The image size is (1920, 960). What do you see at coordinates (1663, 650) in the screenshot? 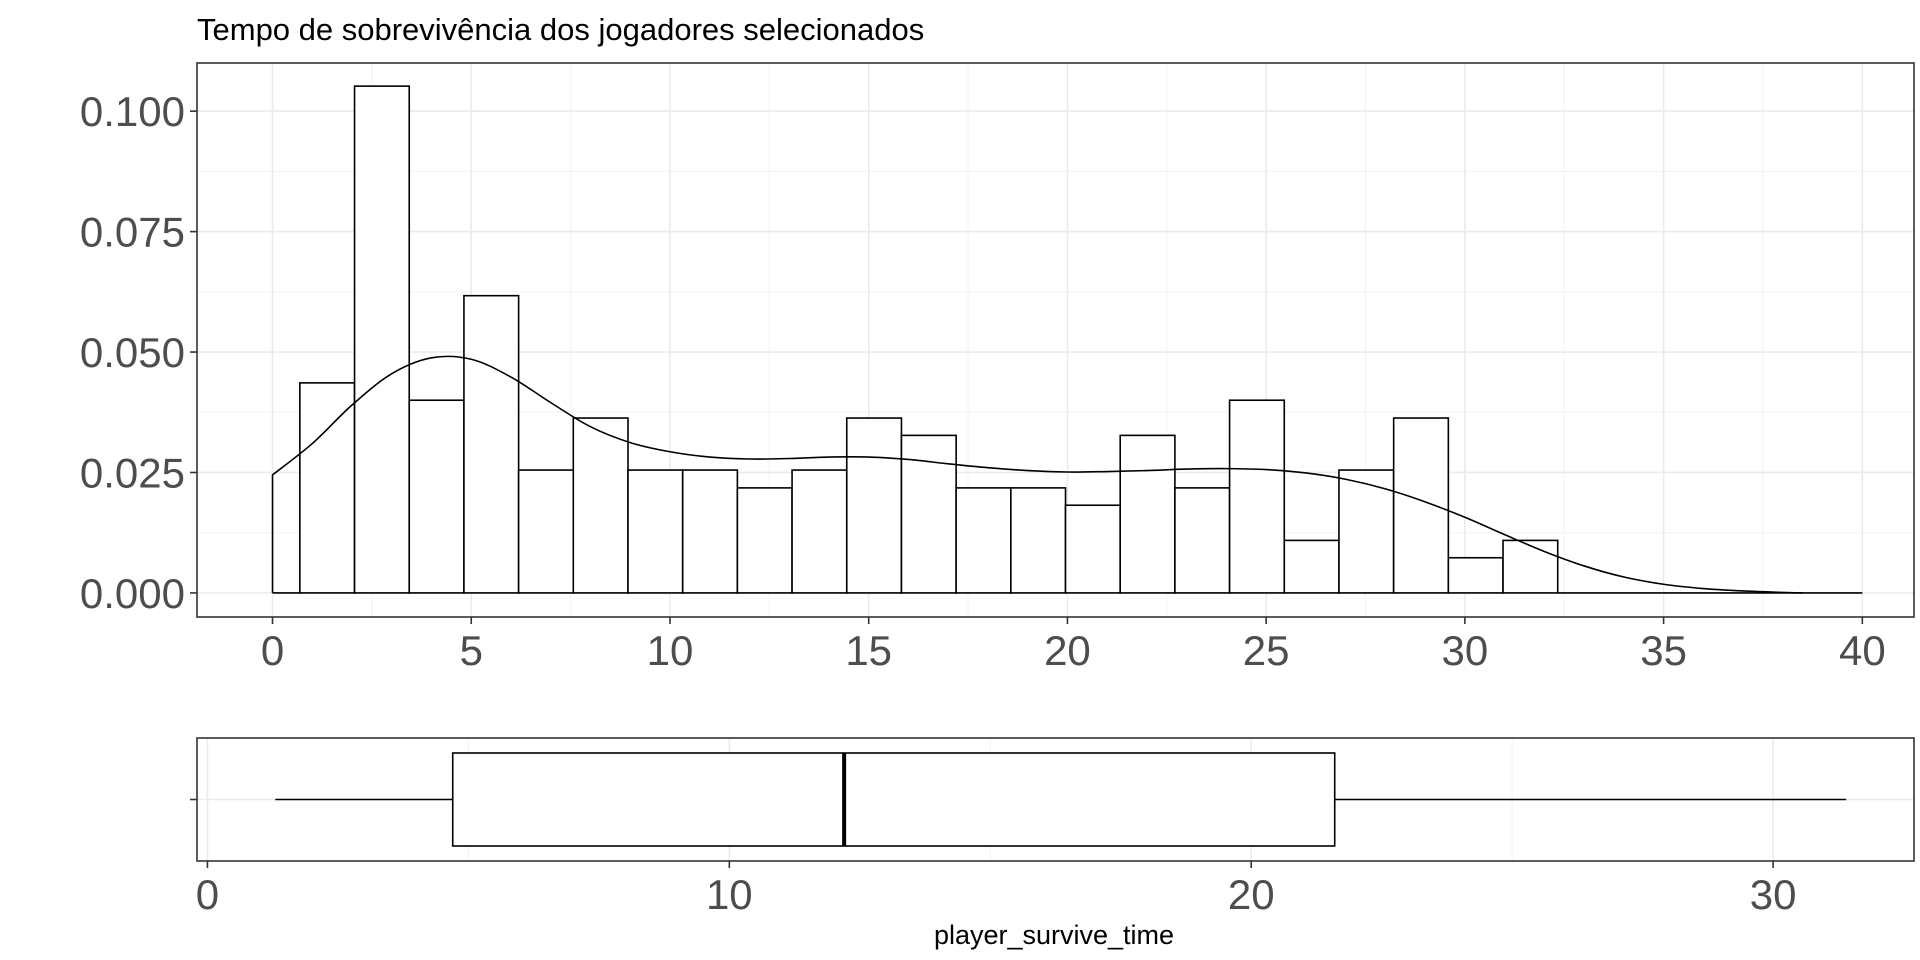
I see `x-tick-label: 35` at bounding box center [1663, 650].